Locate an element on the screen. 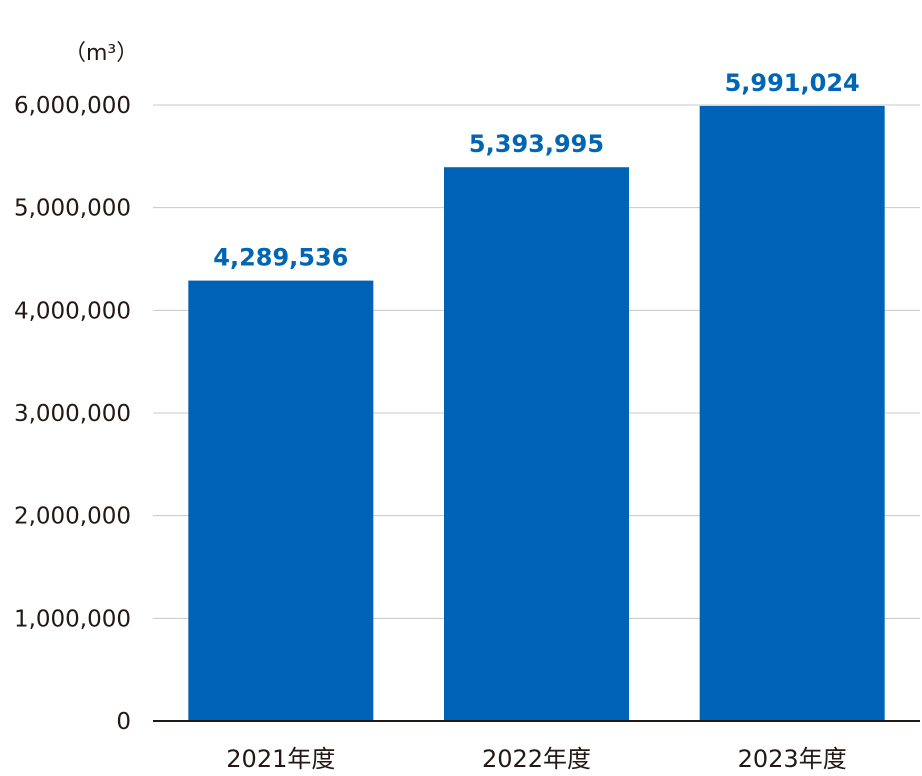 This screenshot has width=922, height=776. y-tick-label: 1,000,000 is located at coordinates (72, 619).